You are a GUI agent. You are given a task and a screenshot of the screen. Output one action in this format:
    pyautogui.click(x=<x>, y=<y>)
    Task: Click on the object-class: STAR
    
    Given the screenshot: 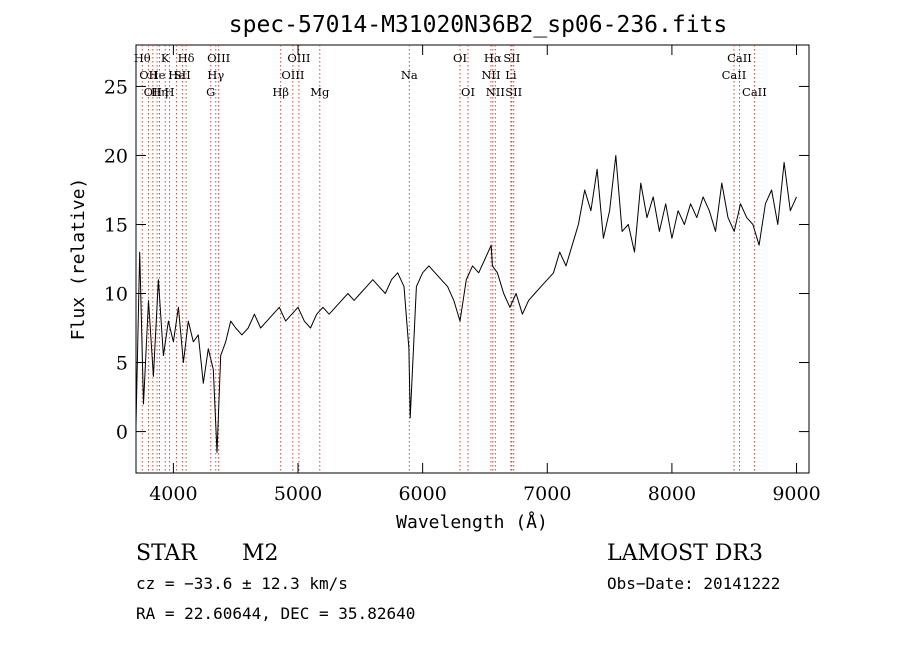 What is the action you would take?
    pyautogui.click(x=167, y=553)
    